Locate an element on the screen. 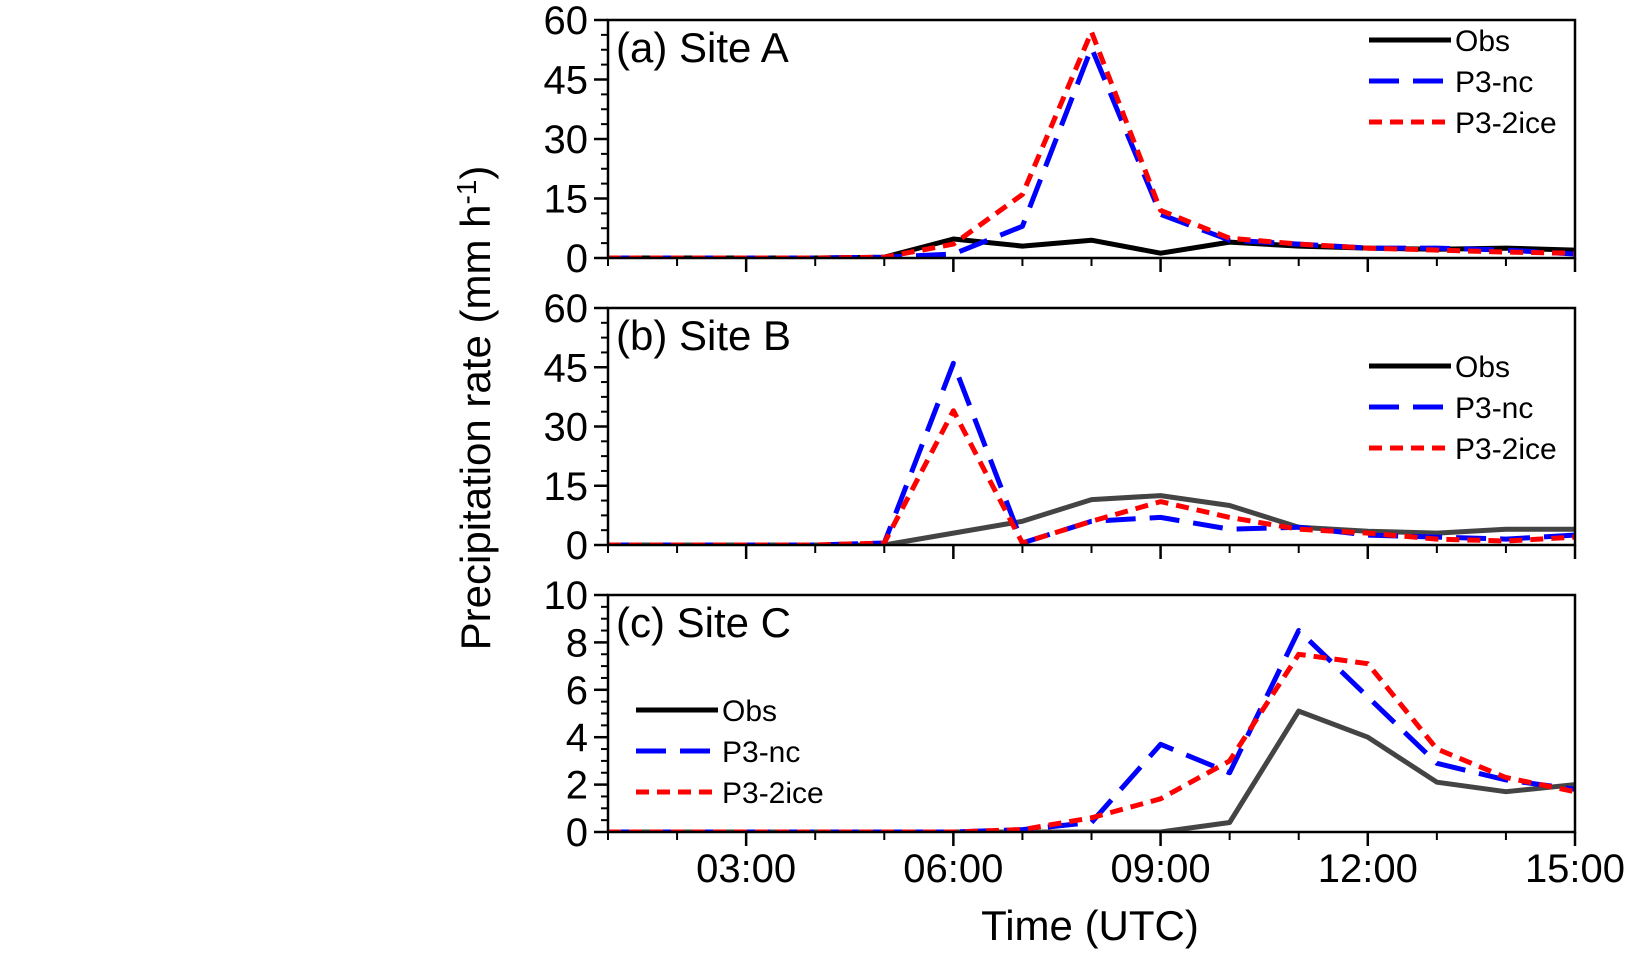 The image size is (1632, 961). panel-title: (a) Site A is located at coordinates (702, 47).